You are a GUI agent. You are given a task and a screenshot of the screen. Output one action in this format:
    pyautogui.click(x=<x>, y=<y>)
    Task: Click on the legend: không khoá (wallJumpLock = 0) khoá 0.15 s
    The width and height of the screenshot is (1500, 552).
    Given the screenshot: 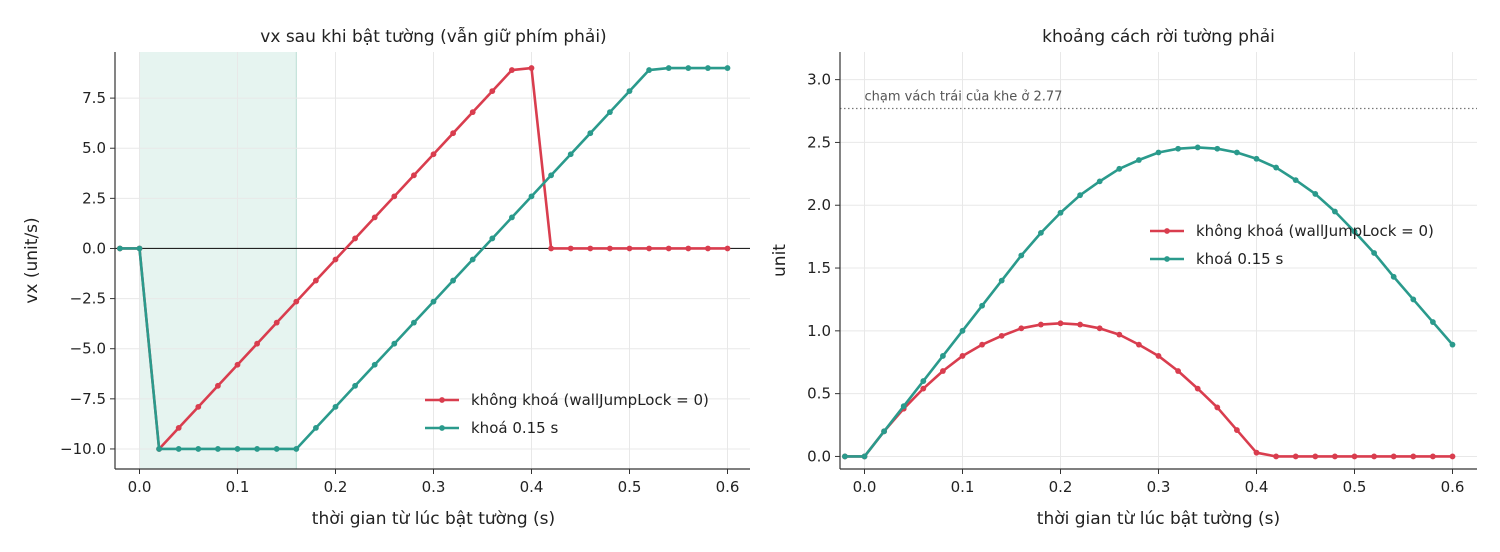 What is the action you would take?
    pyautogui.click(x=1292, y=245)
    